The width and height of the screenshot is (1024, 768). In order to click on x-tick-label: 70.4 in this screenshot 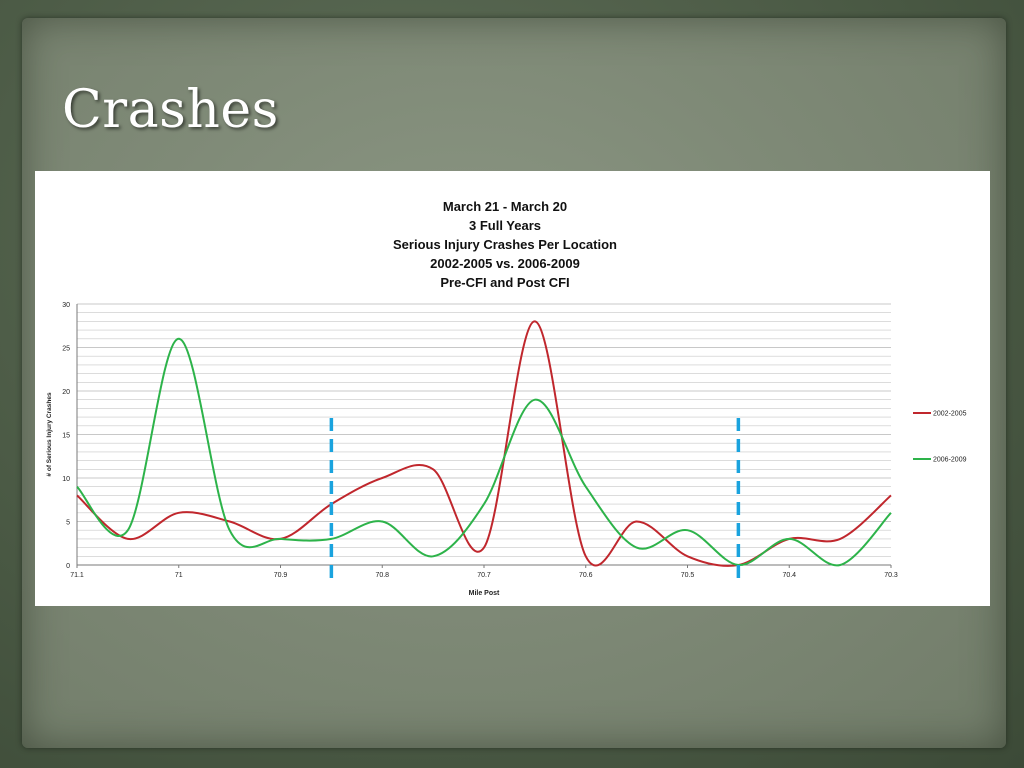, I will do `click(789, 575)`.